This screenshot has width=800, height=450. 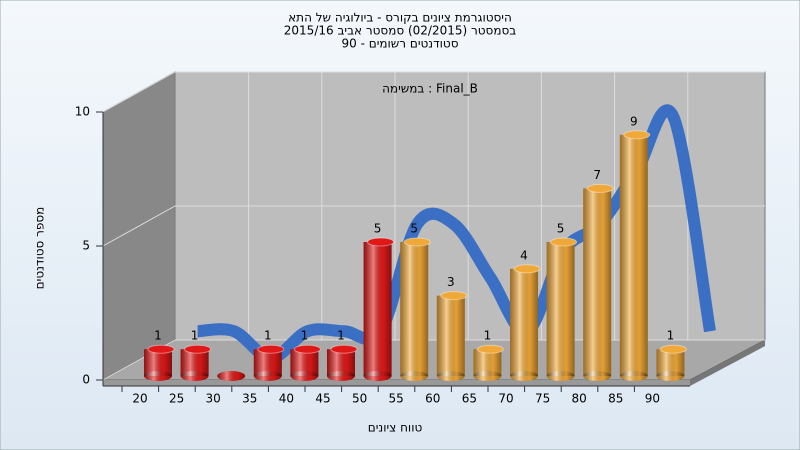 I want to click on x-tick-label: 45, so click(x=322, y=399).